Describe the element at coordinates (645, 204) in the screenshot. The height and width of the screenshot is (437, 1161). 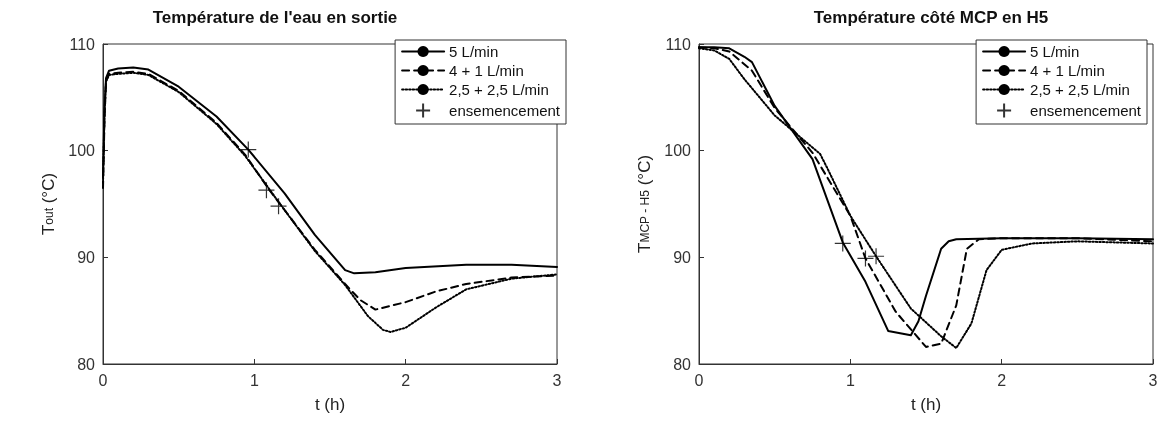
I see `y-axis-title: TMCP - H5 (°C)` at that location.